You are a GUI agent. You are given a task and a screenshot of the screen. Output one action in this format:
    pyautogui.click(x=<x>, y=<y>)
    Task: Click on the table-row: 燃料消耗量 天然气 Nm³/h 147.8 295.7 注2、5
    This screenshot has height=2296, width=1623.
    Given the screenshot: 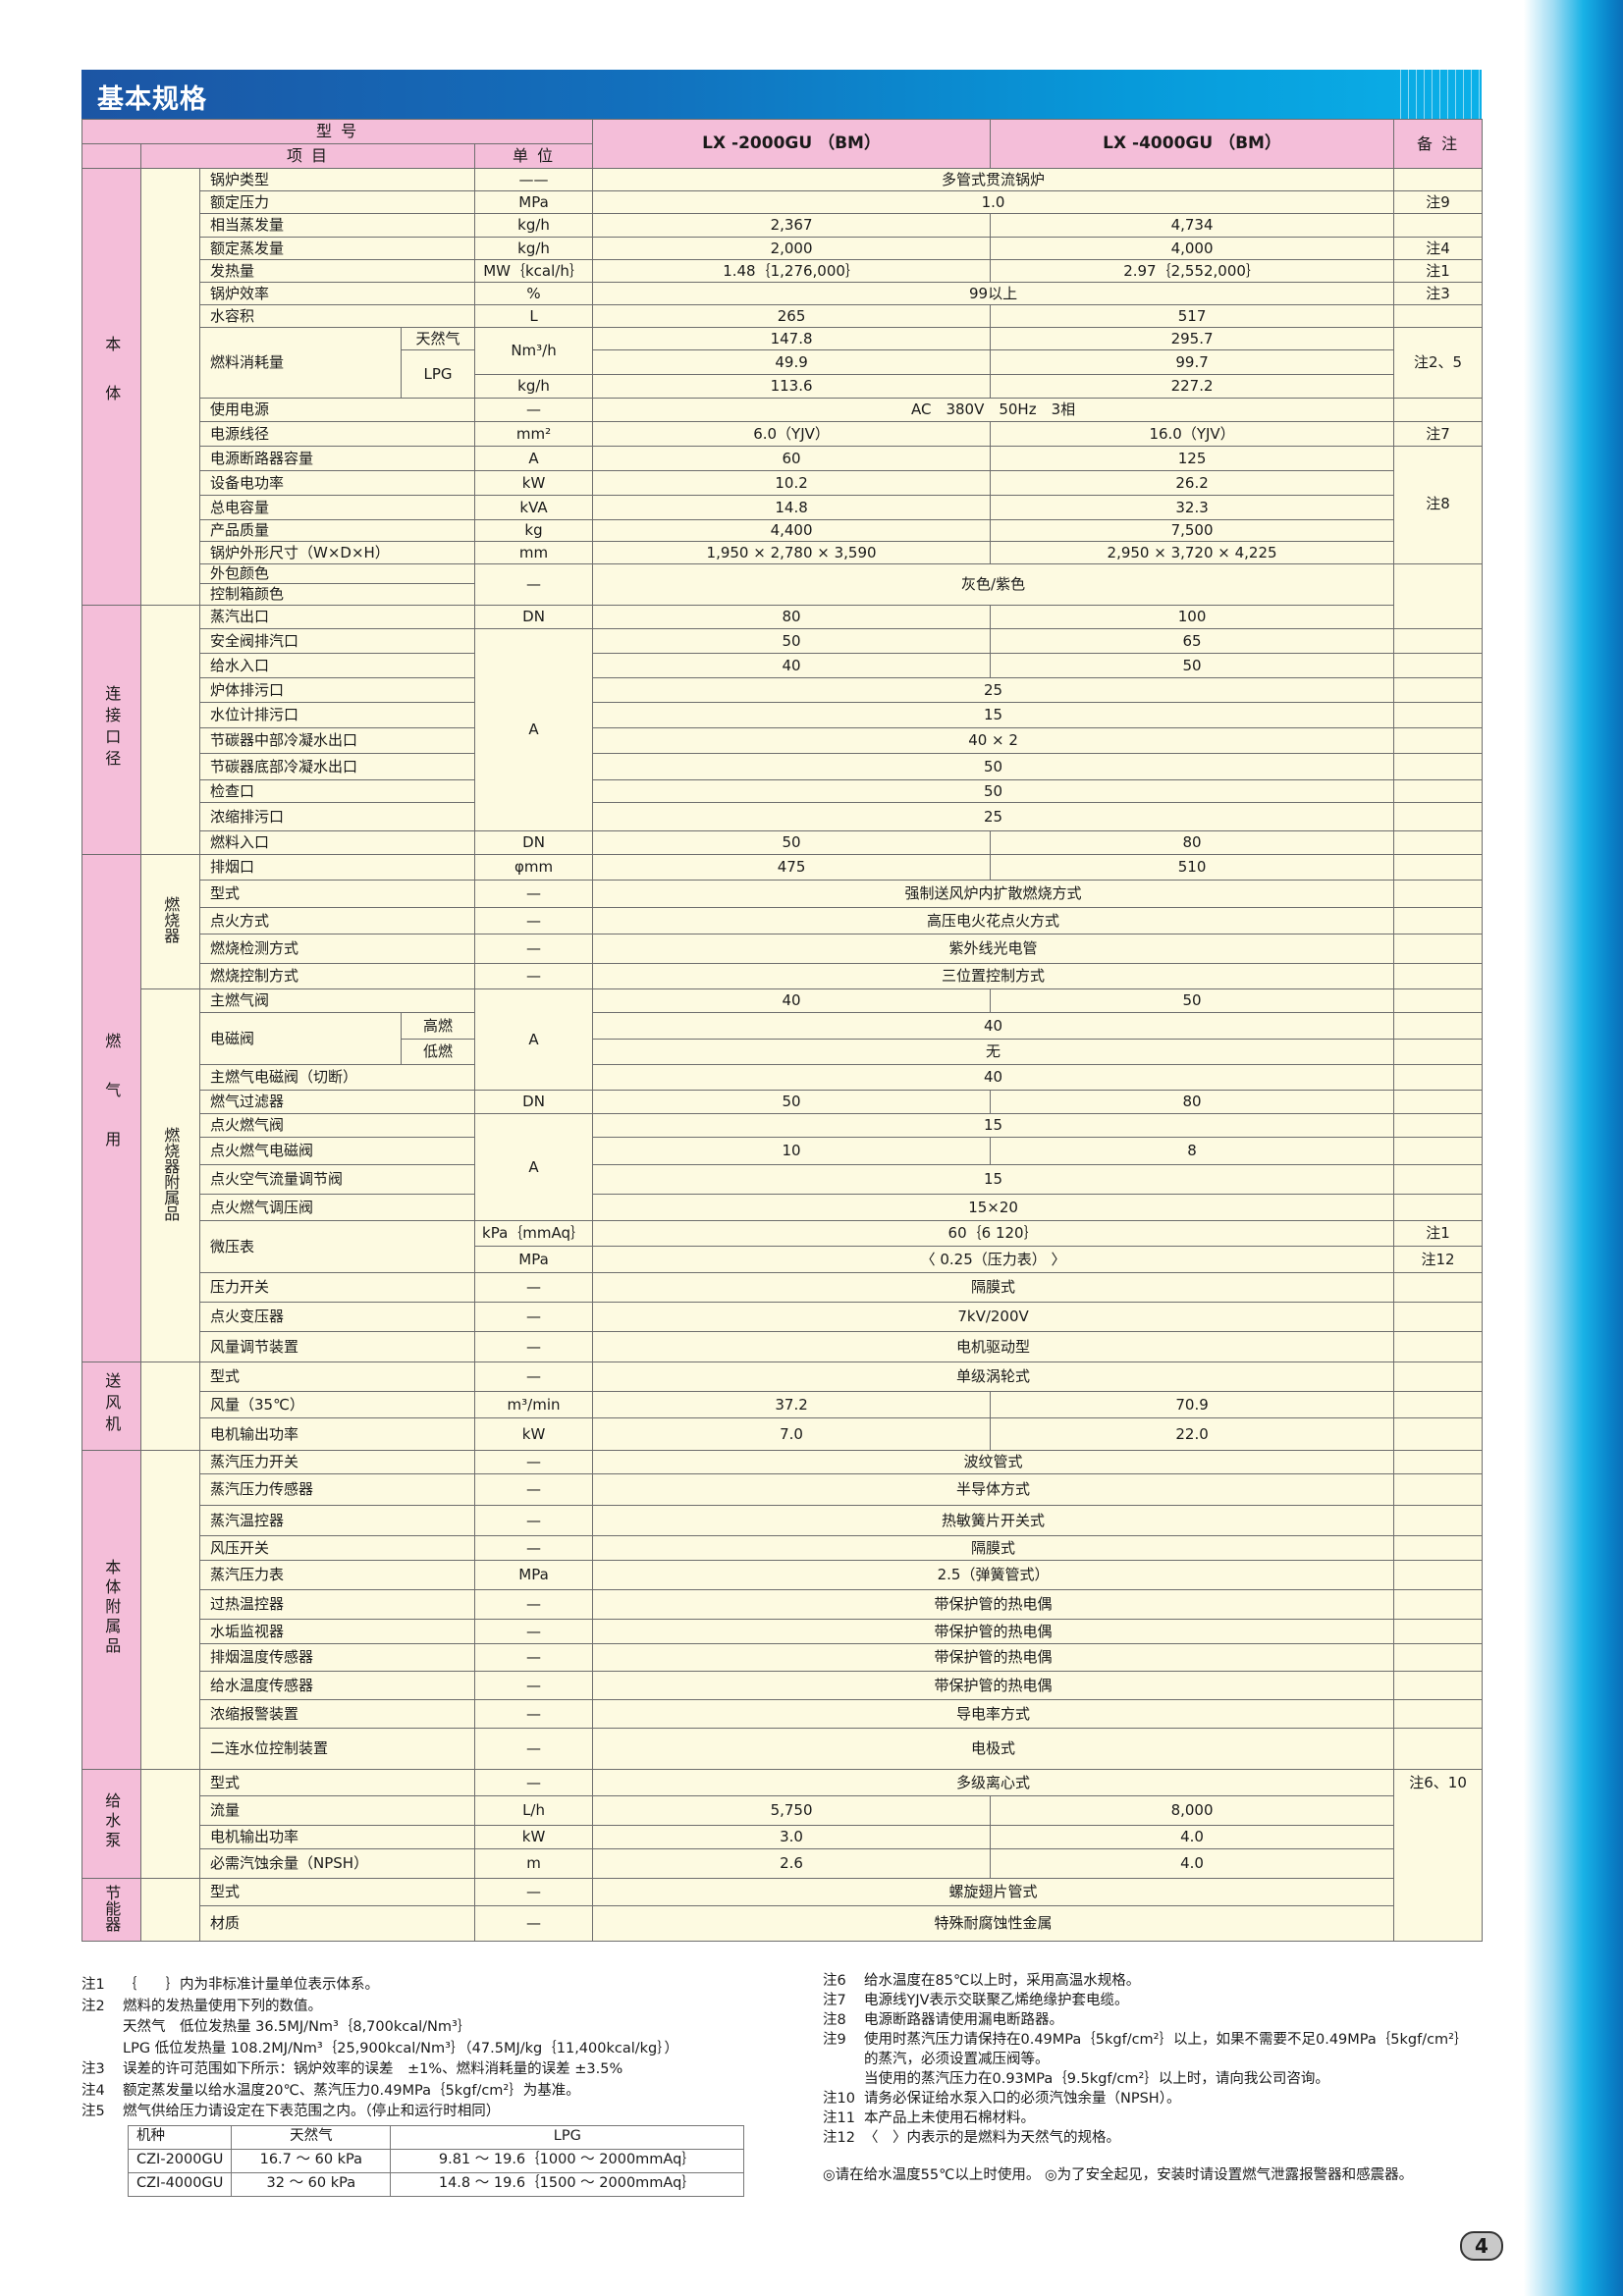 What is the action you would take?
    pyautogui.click(x=783, y=363)
    